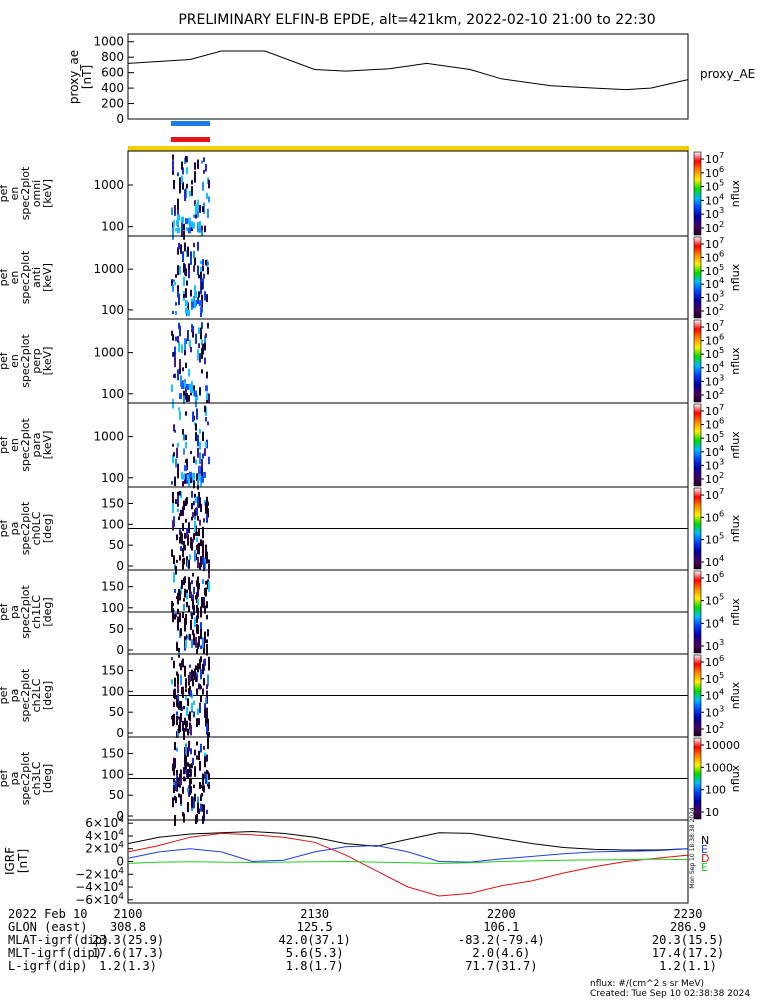 The width and height of the screenshot is (775, 1000). What do you see at coordinates (16, 861) in the screenshot?
I see `igrf-ylabel: IGRF[nT]` at bounding box center [16, 861].